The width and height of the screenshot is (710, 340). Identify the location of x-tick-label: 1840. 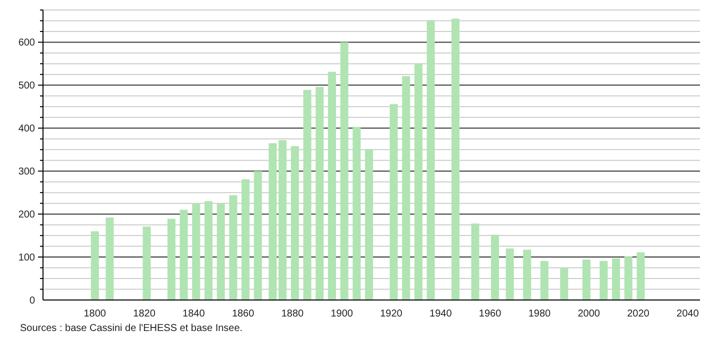
(194, 314).